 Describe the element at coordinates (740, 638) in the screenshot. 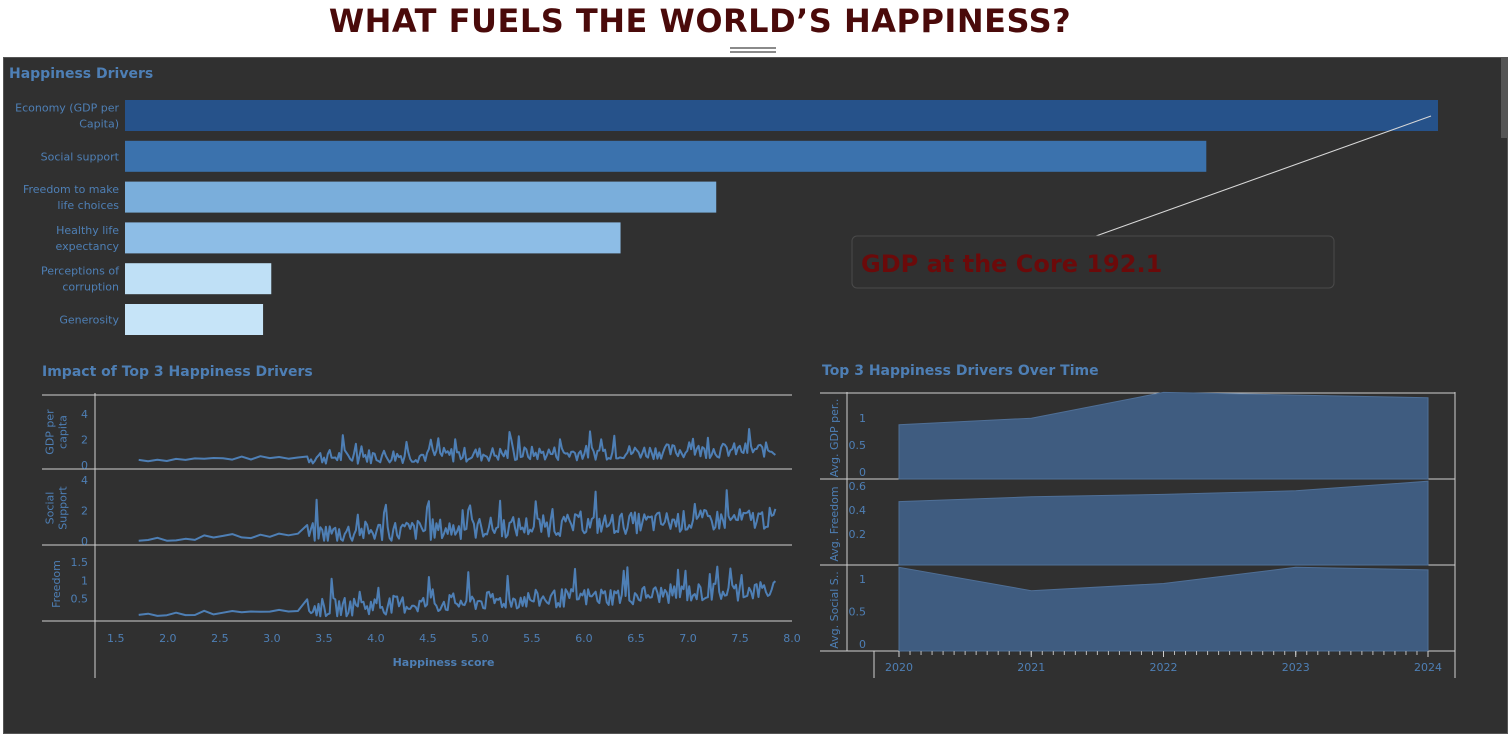

I see `impact-x-tick: 7.5` at that location.